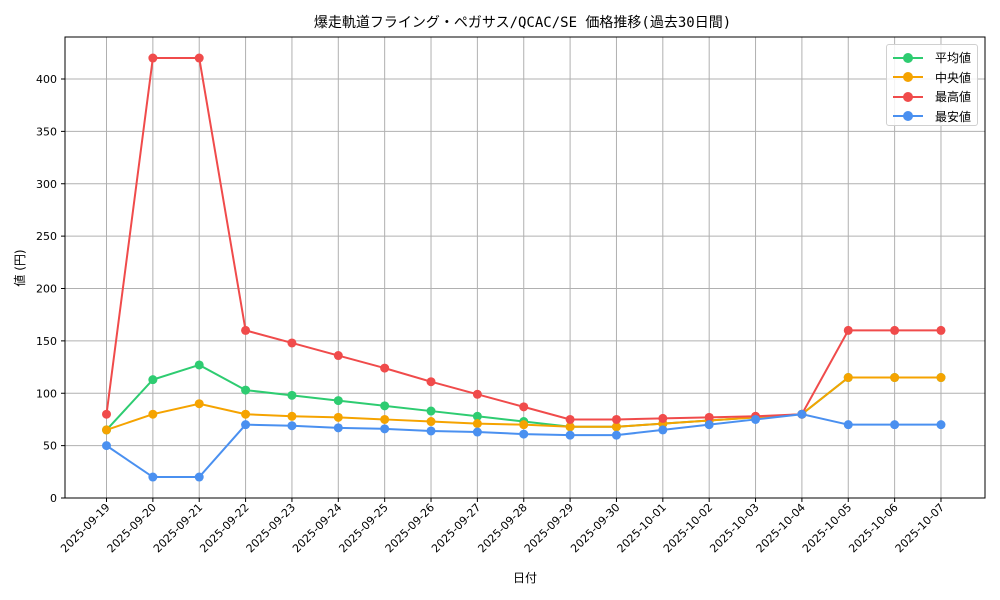  Describe the element at coordinates (953, 77) in the screenshot. I see `legend-label: 中央値` at that location.